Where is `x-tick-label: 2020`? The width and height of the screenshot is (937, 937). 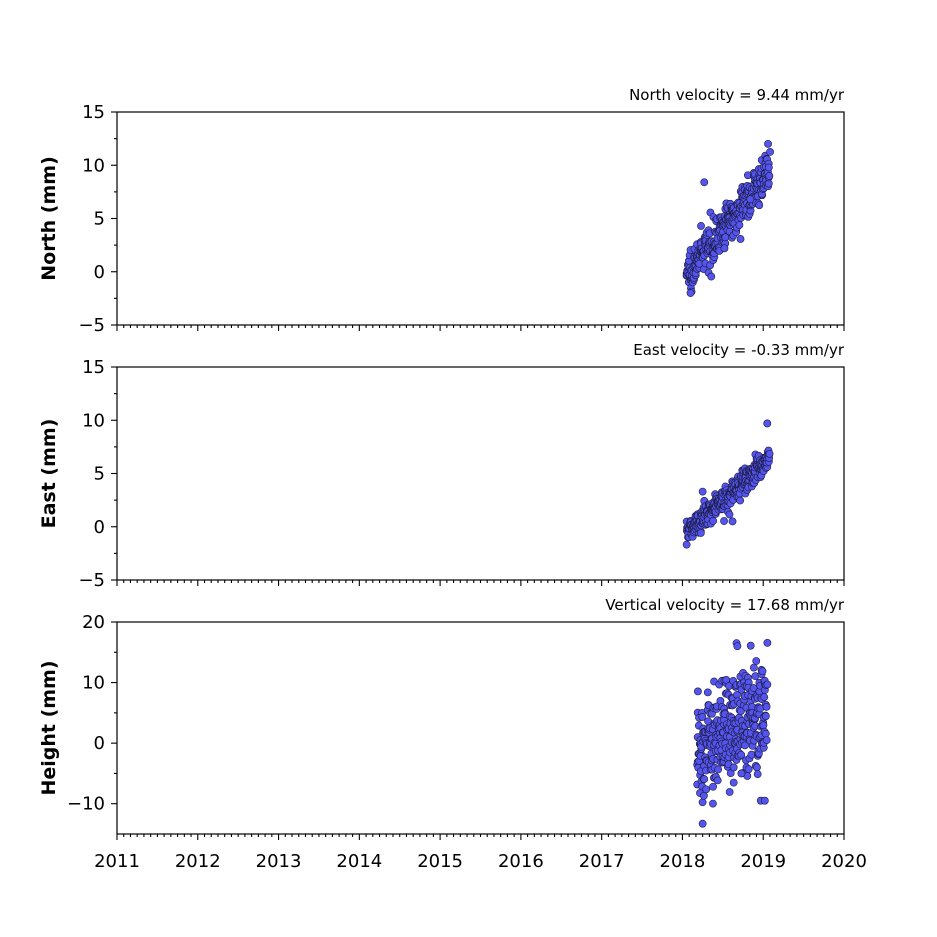 x-tick-label: 2020 is located at coordinates (844, 861).